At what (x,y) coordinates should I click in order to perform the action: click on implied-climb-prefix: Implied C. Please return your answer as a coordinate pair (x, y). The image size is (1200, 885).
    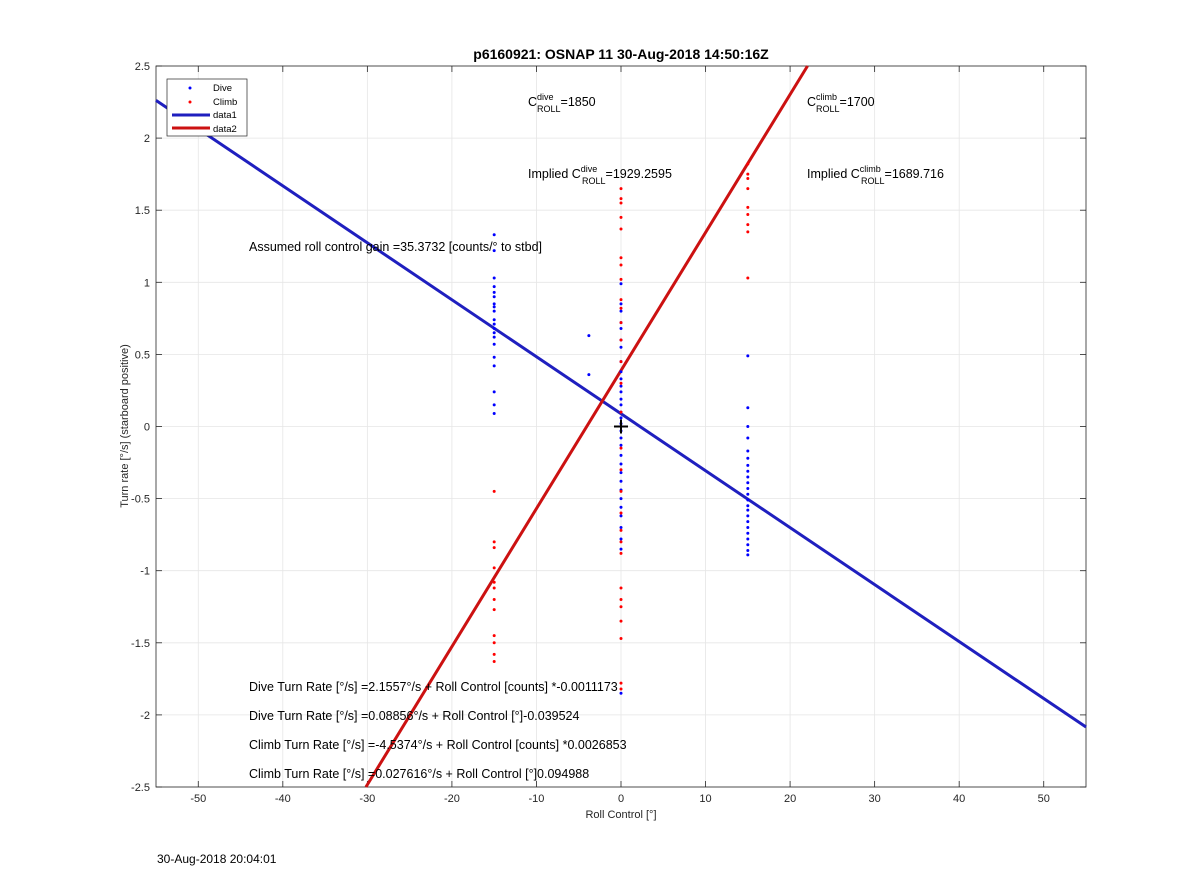
    Looking at the image, I should click on (833, 174).